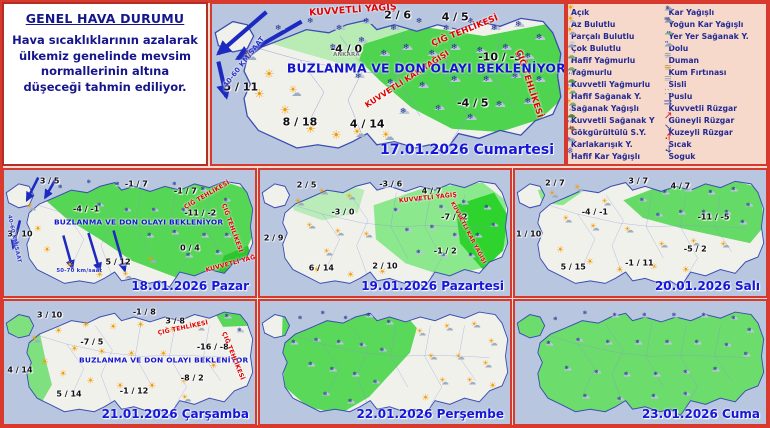 The image size is (770, 428). What do you see at coordinates (701, 120) in the screenshot?
I see `legend-label: Güneyli Rüzgar` at bounding box center [701, 120].